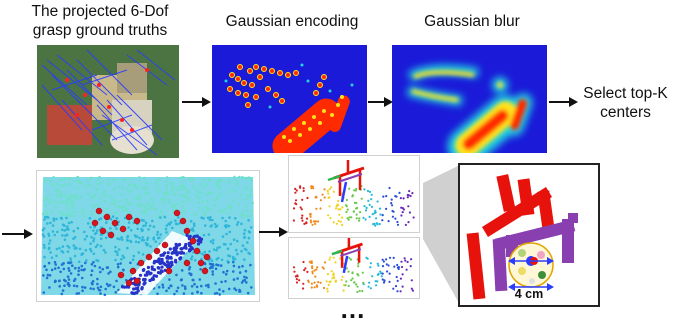 Image resolution: width=673 pixels, height=329 pixels. Describe the element at coordinates (148, 236) in the screenshot. I see `point-cloud-centers` at that location.